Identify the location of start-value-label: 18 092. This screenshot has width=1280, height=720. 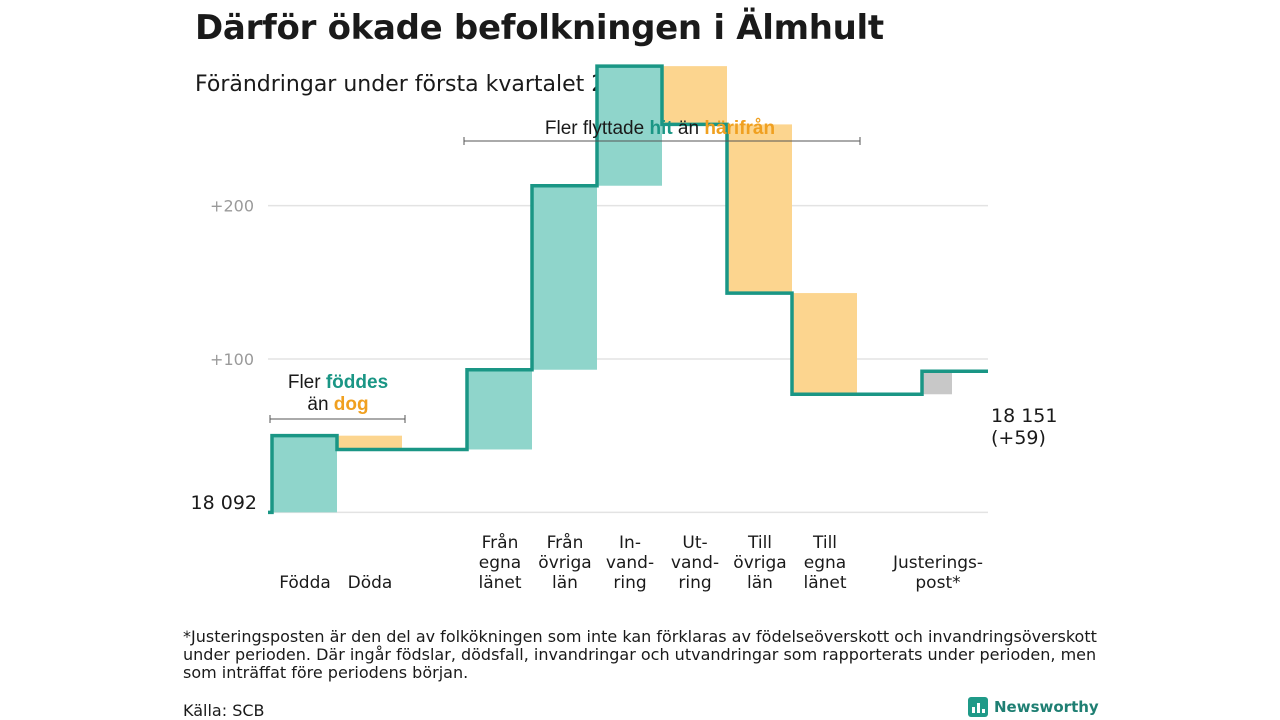
(224, 503).